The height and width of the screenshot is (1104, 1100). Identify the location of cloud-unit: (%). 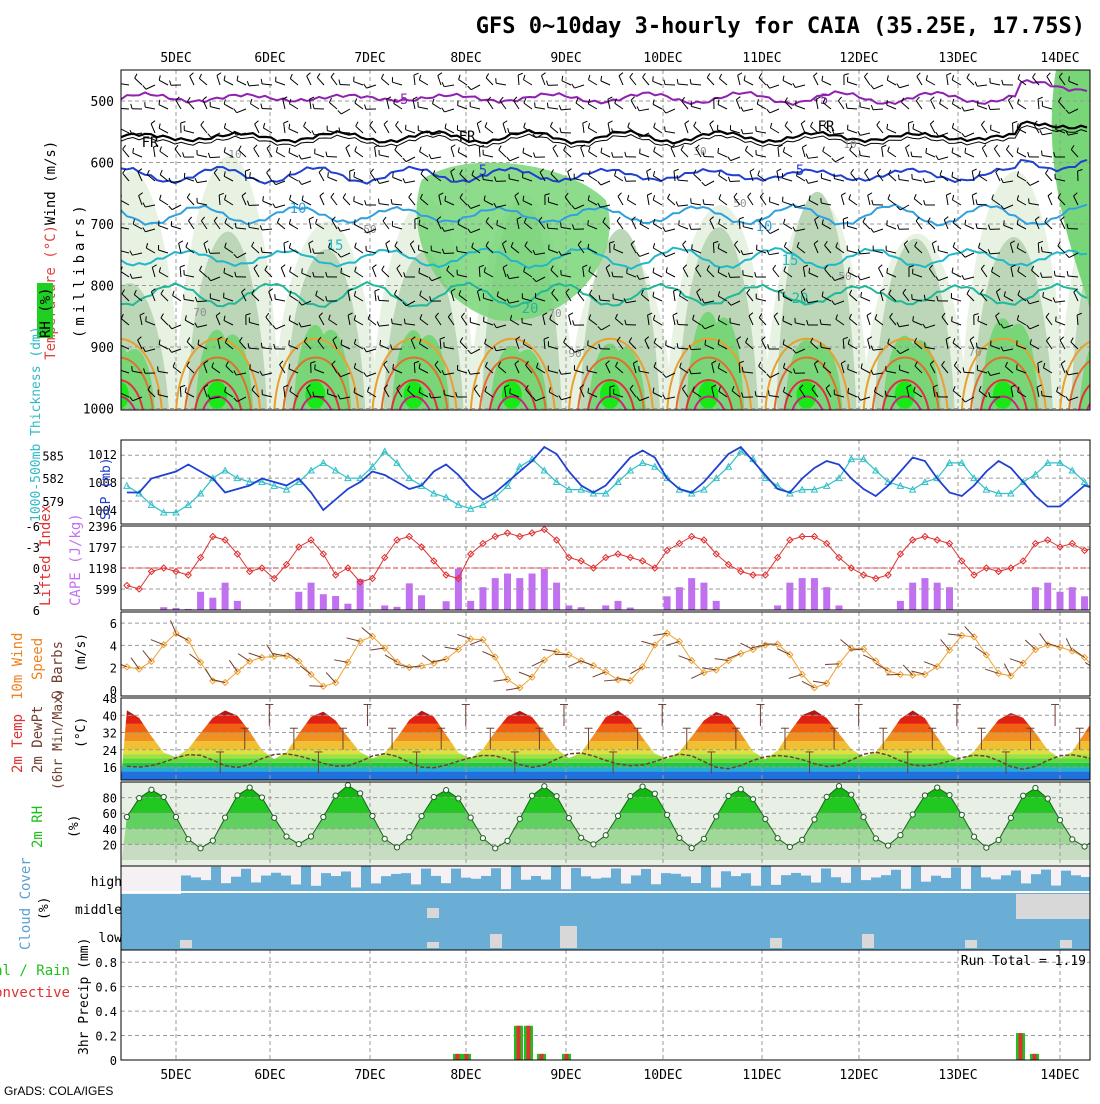
(44, 908).